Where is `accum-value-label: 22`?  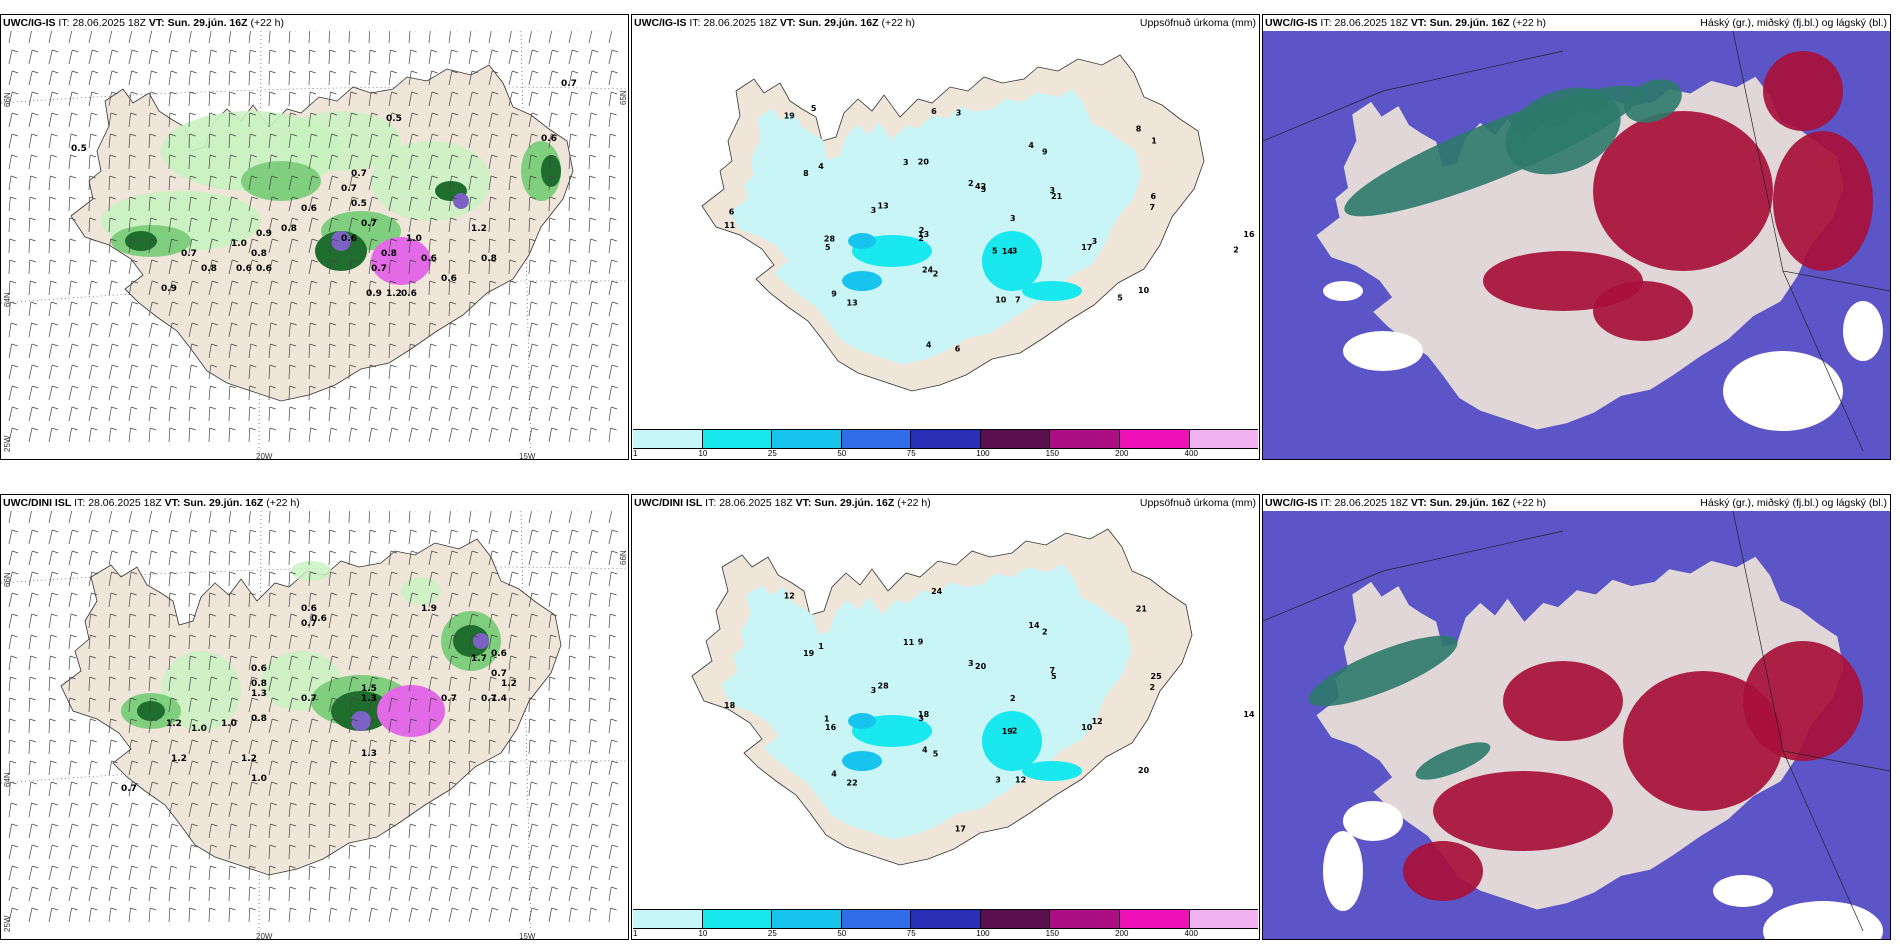 accum-value-label: 22 is located at coordinates (852, 783).